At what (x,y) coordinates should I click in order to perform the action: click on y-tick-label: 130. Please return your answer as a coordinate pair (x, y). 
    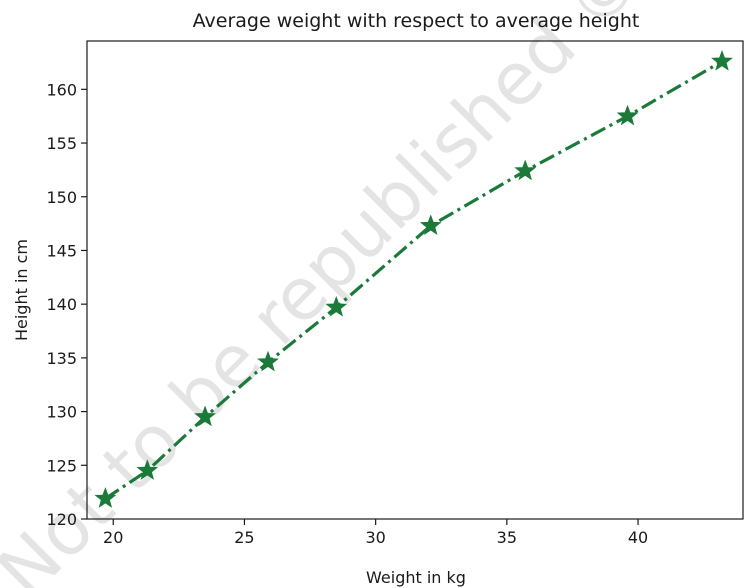
    Looking at the image, I should click on (61, 412).